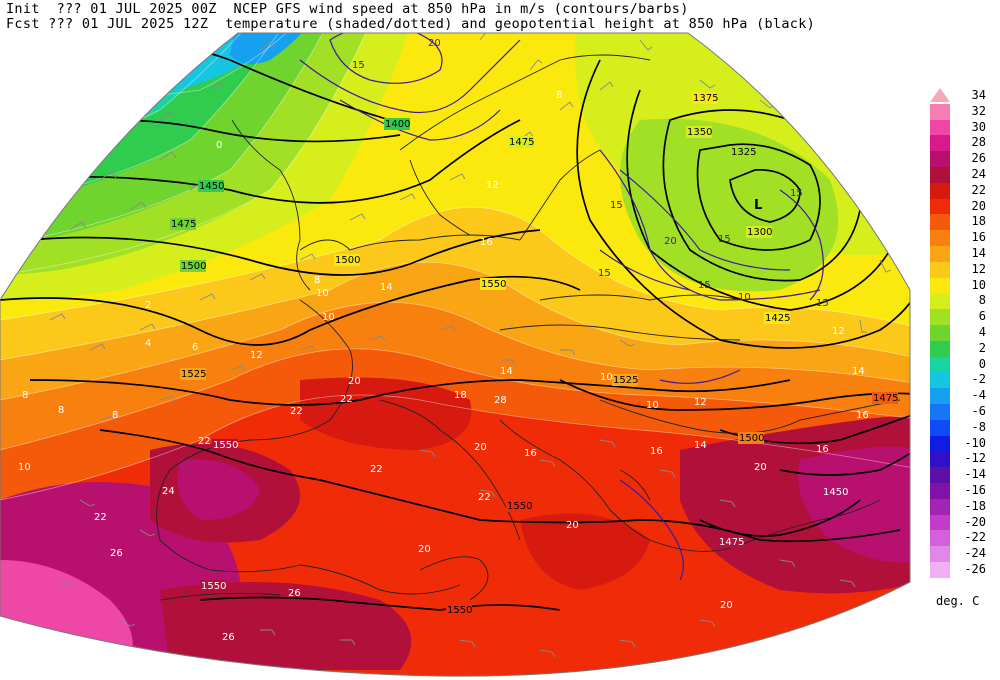 Image resolution: width=1000 pixels, height=680 pixels. Describe the element at coordinates (982, 332) in the screenshot. I see `legend-label: 4` at that location.